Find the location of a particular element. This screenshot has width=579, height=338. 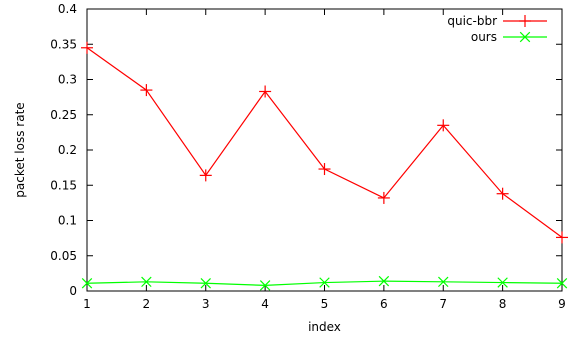

x-tick-label: 5 is located at coordinates (325, 304).